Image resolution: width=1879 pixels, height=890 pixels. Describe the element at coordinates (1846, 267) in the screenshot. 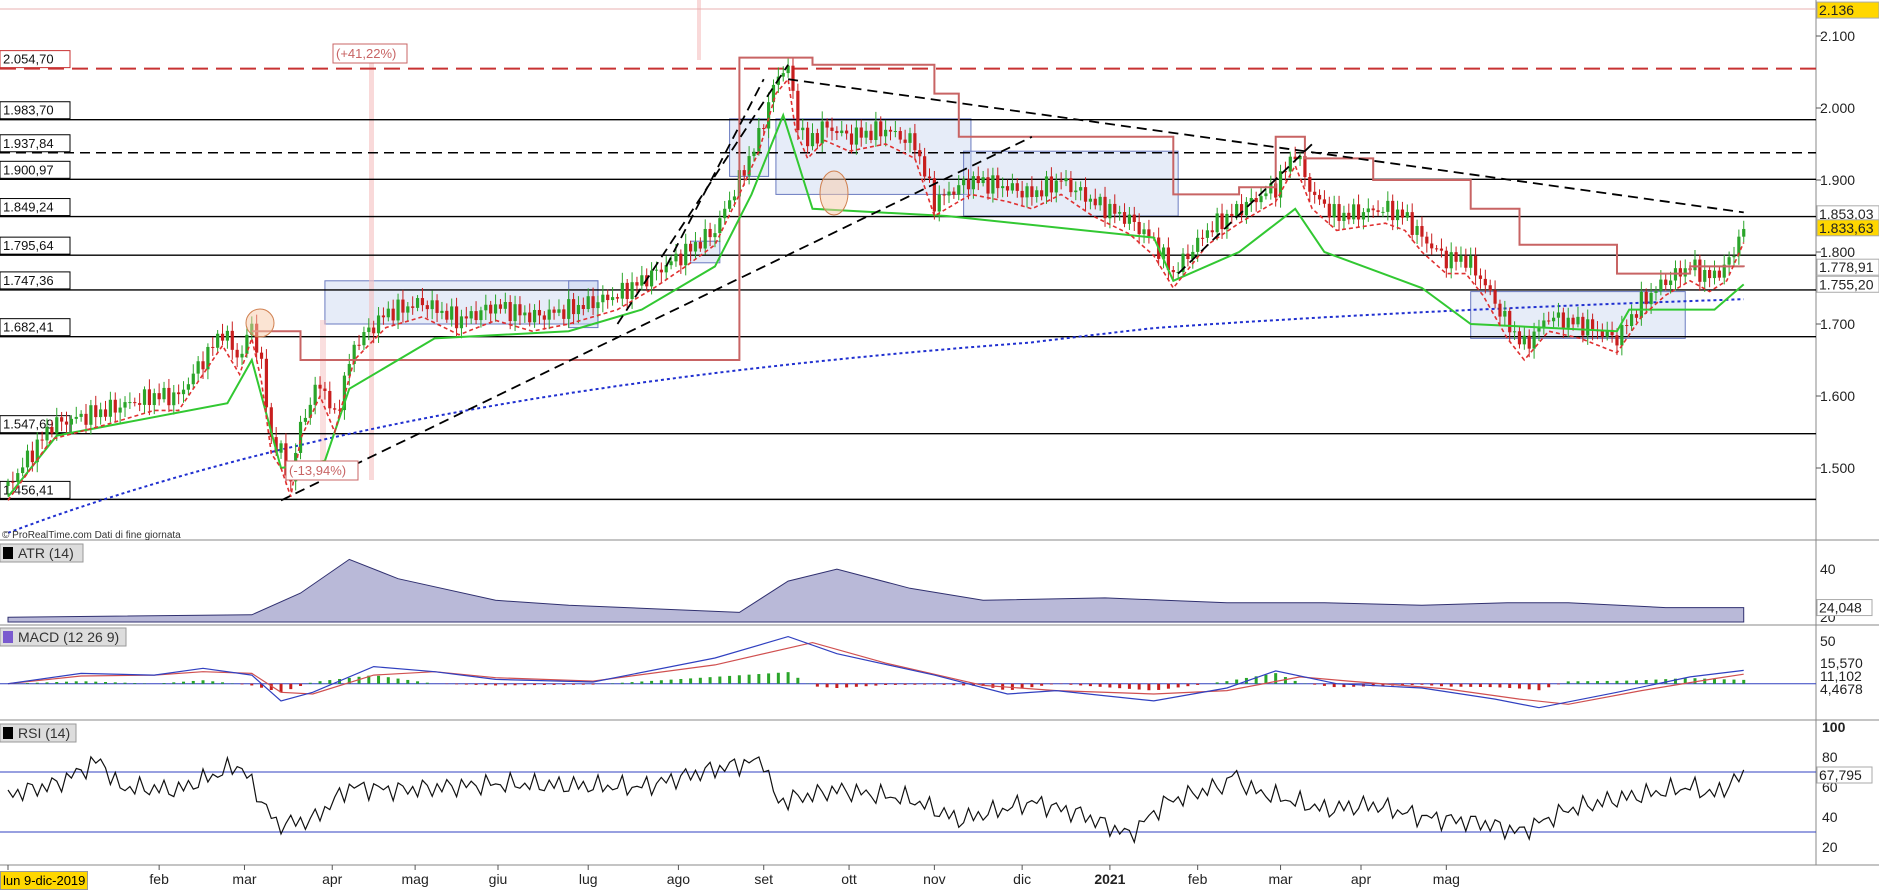

I see `price-badge-label: 1.778,91` at that location.